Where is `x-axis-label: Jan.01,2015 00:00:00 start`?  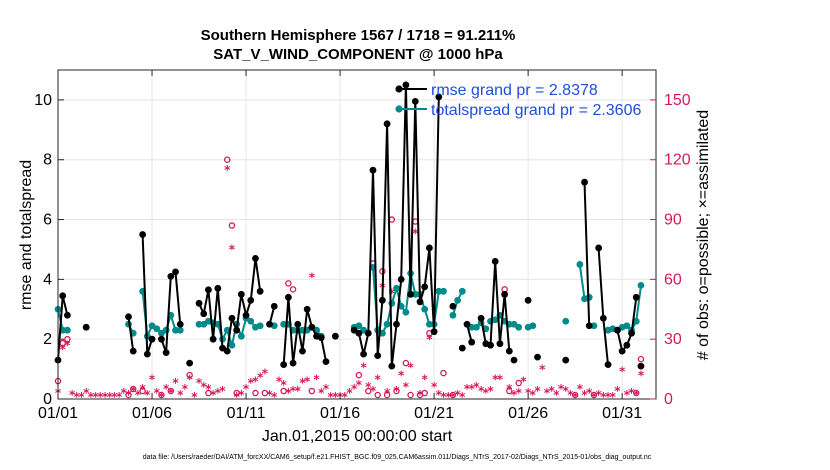 x-axis-label: Jan.01,2015 00:00:00 start is located at coordinates (357, 436).